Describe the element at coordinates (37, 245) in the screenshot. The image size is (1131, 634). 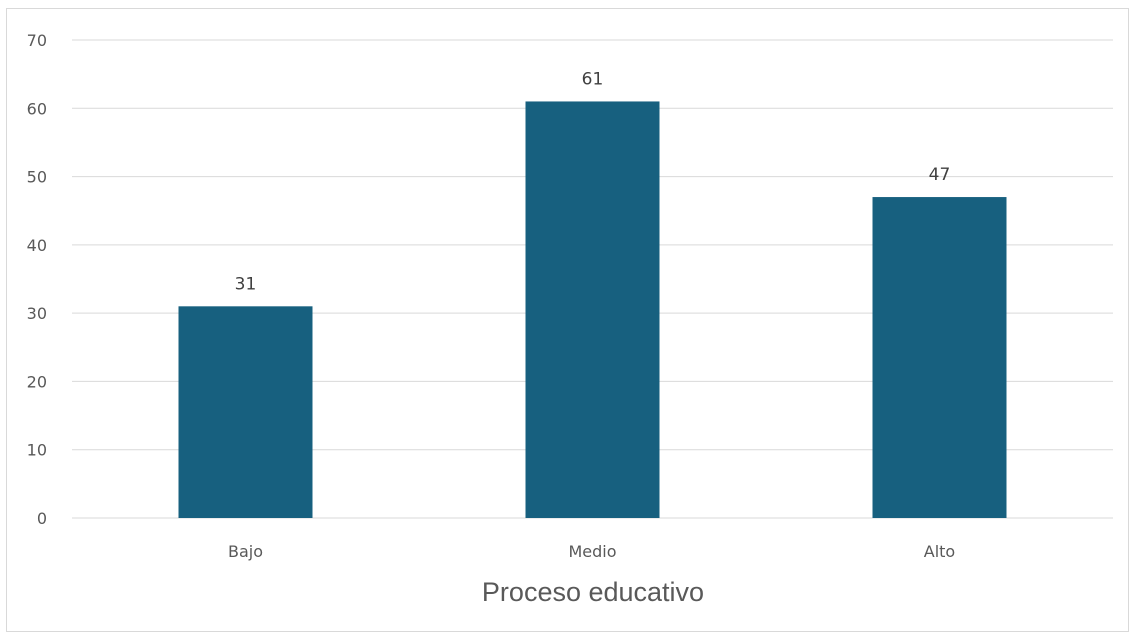
I see `y-tick-label: 40` at that location.